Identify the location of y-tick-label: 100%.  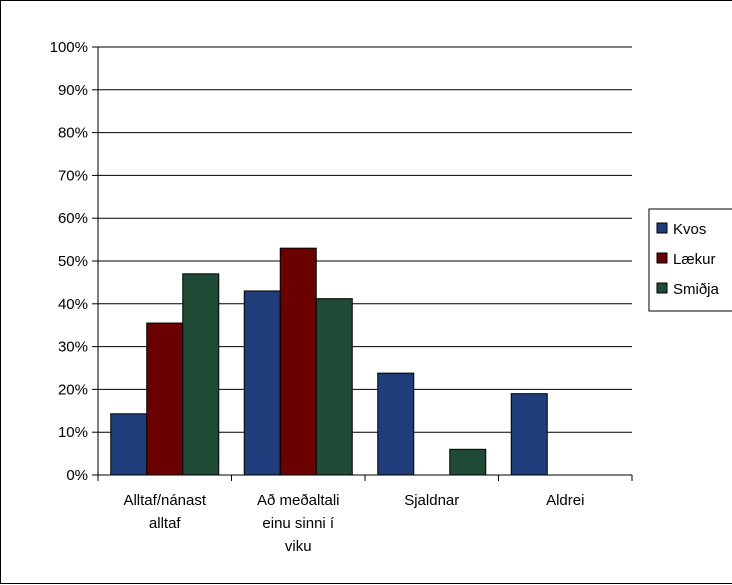
(69, 47).